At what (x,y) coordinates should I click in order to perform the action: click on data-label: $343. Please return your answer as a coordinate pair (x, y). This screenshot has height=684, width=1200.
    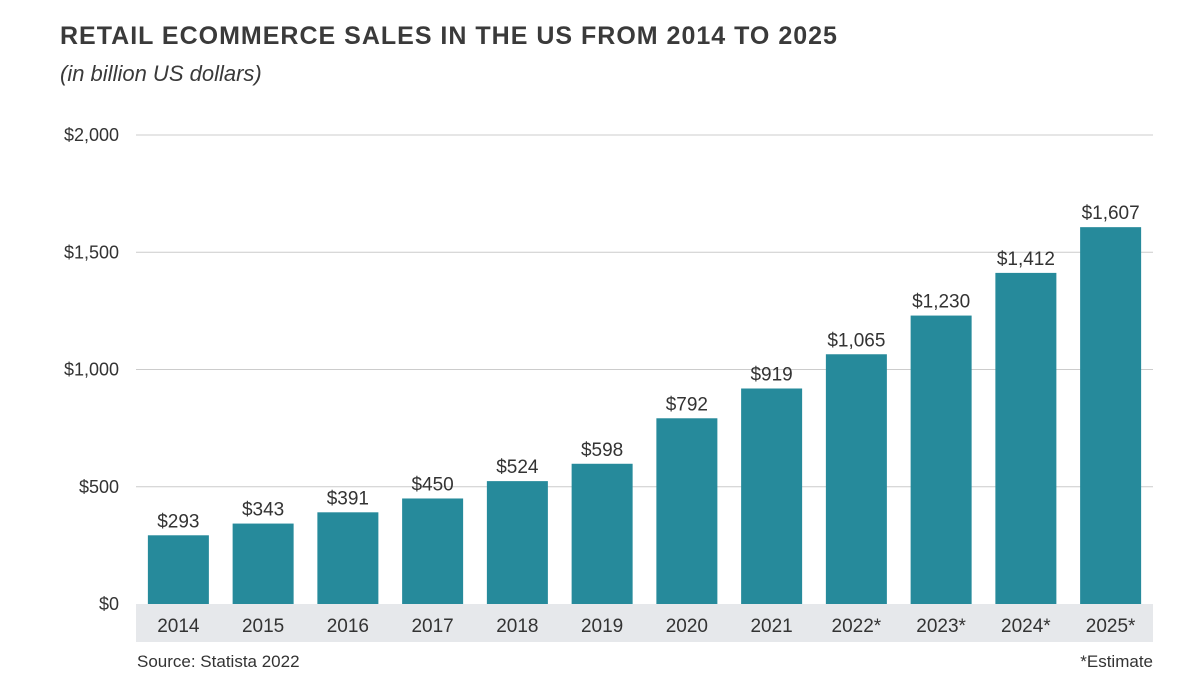
    Looking at the image, I should click on (263, 510).